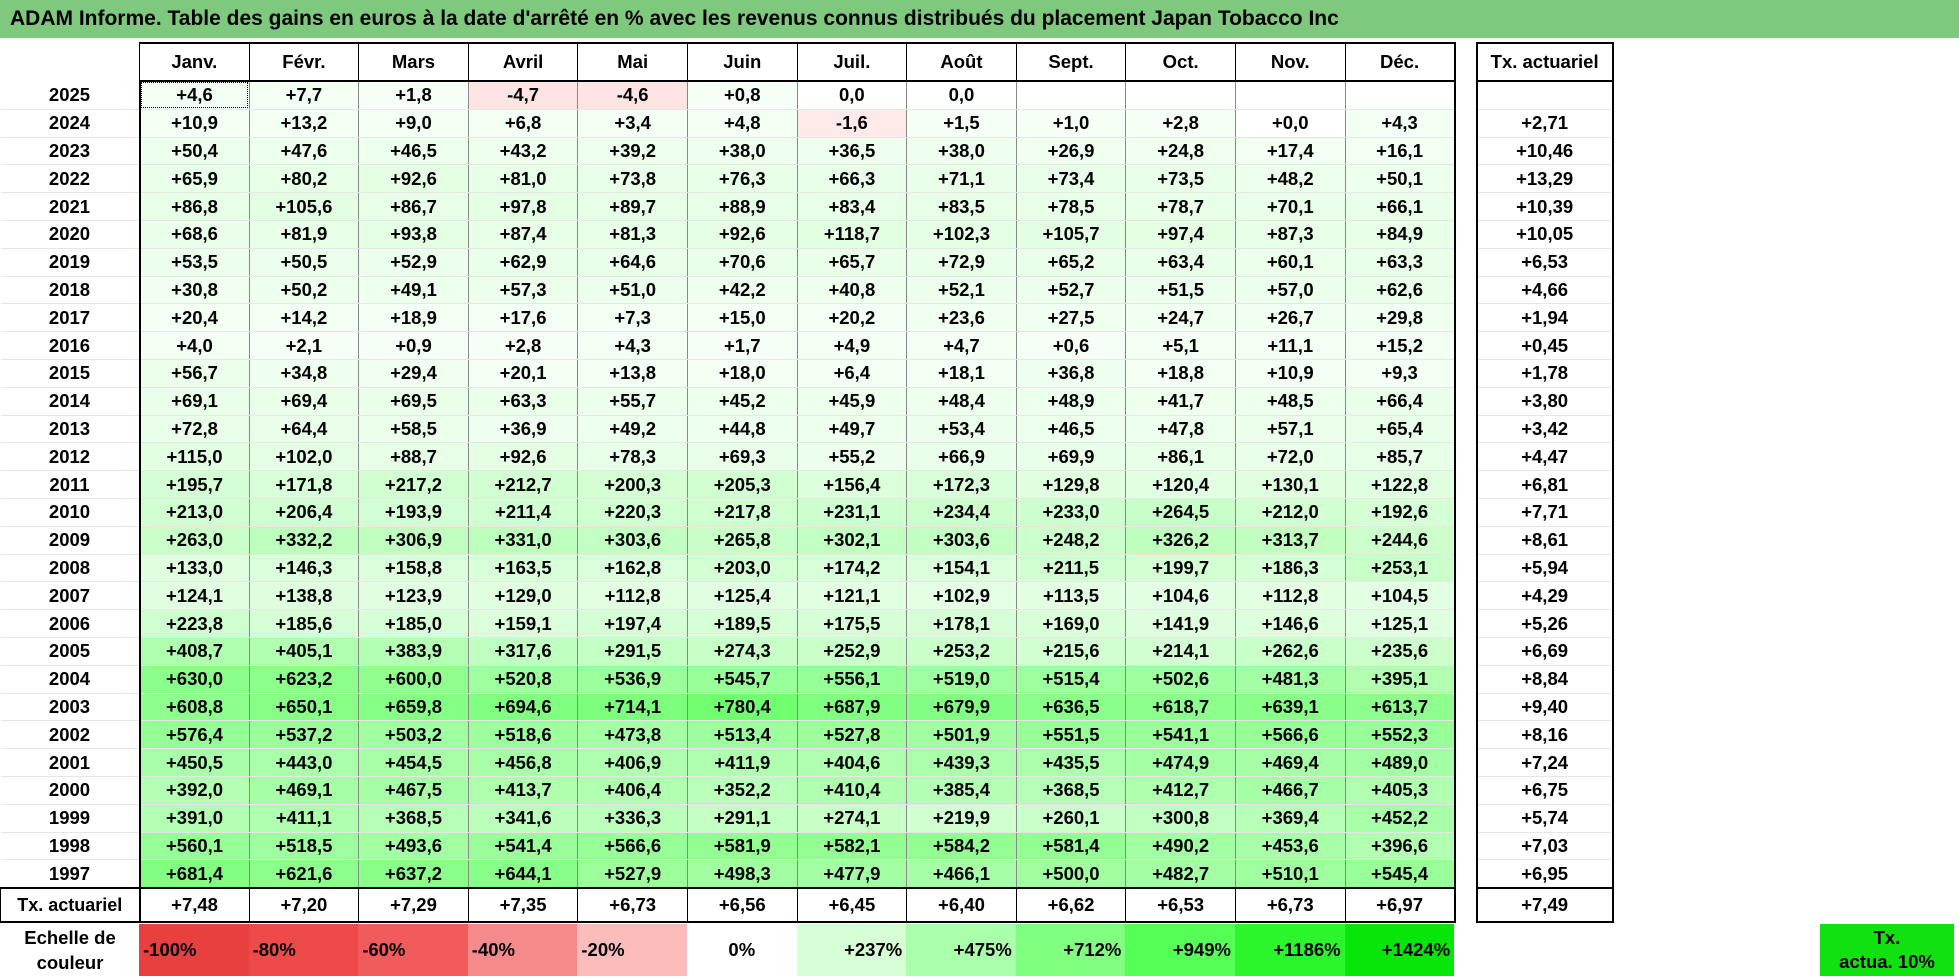  Describe the element at coordinates (70, 512) in the screenshot. I see `year-label: 2010` at that location.